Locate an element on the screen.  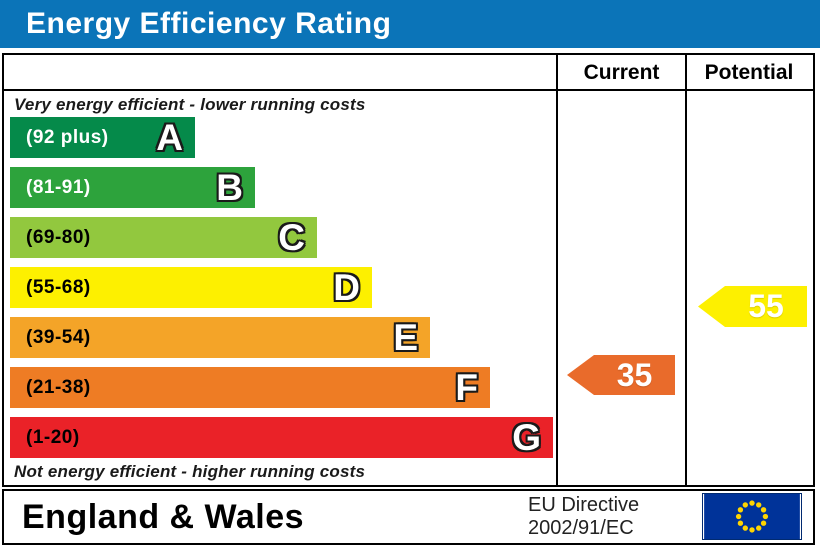
band-letter: G is located at coordinates (526, 437).